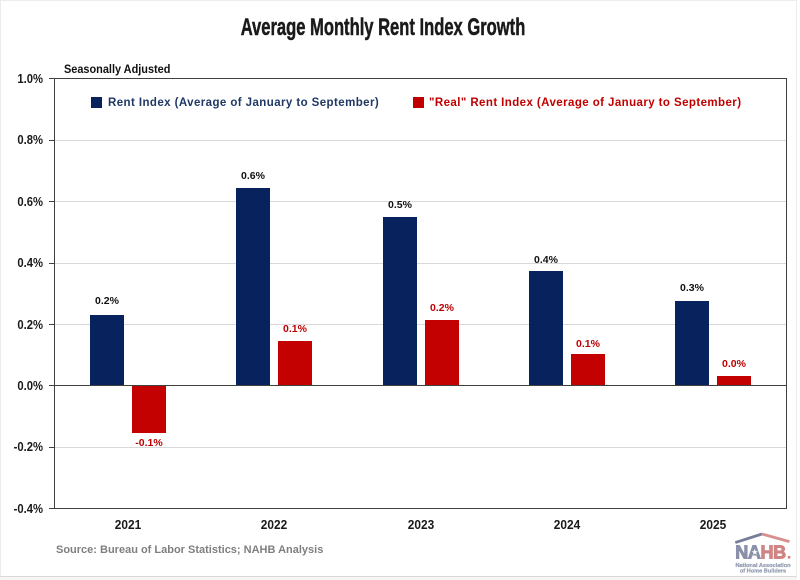 The width and height of the screenshot is (800, 580). What do you see at coordinates (760, 553) in the screenshot?
I see `svg-text: NAHB` at bounding box center [760, 553].